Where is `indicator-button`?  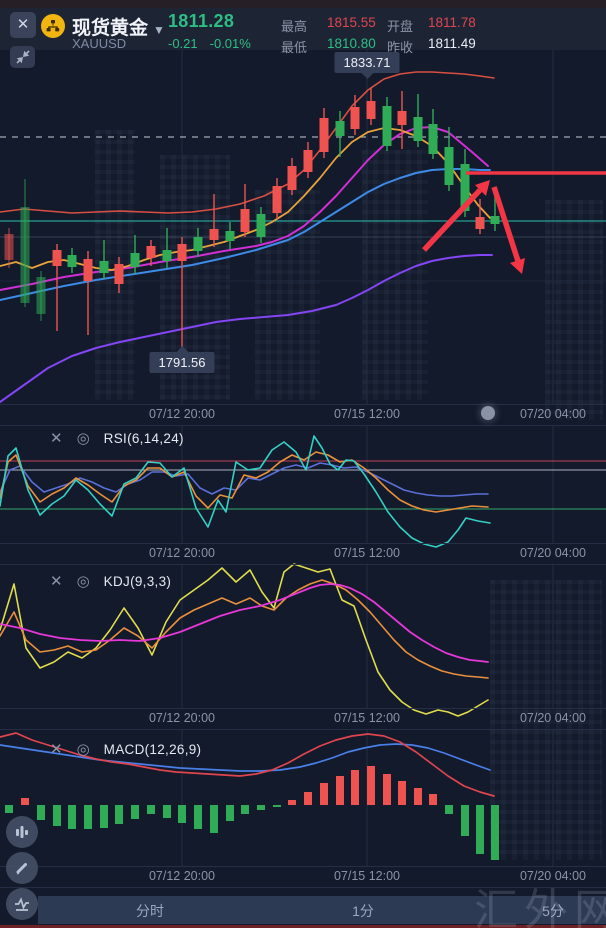 indicator-button is located at coordinates (22, 904).